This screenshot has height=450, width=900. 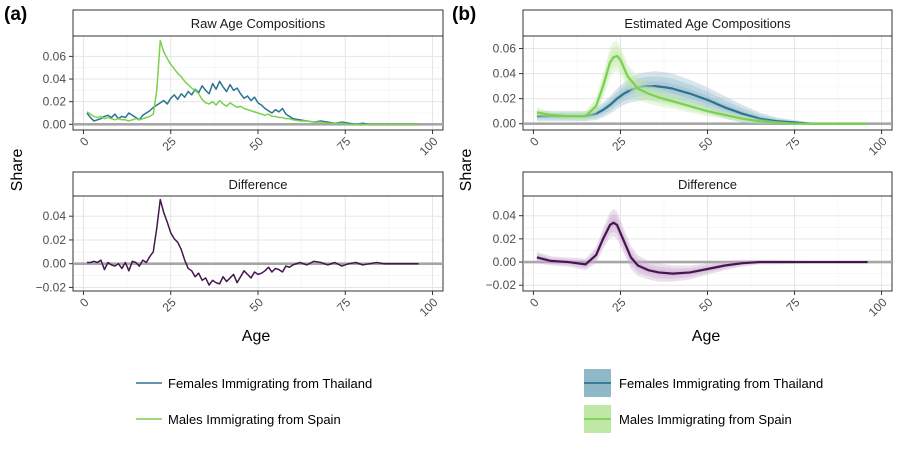 I want to click on strip-a_bottom, so click(x=258, y=184).